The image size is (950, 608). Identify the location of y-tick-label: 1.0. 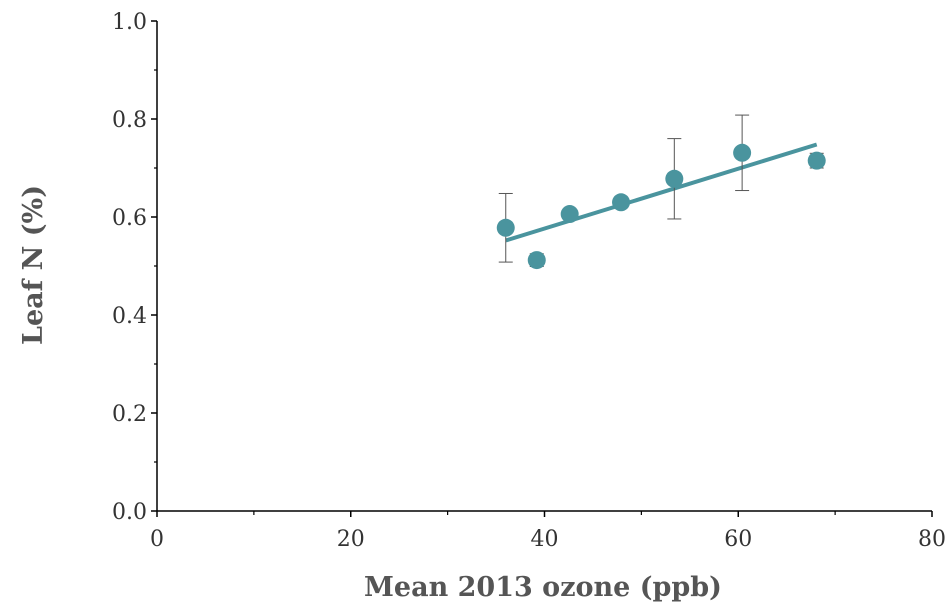
(129, 22).